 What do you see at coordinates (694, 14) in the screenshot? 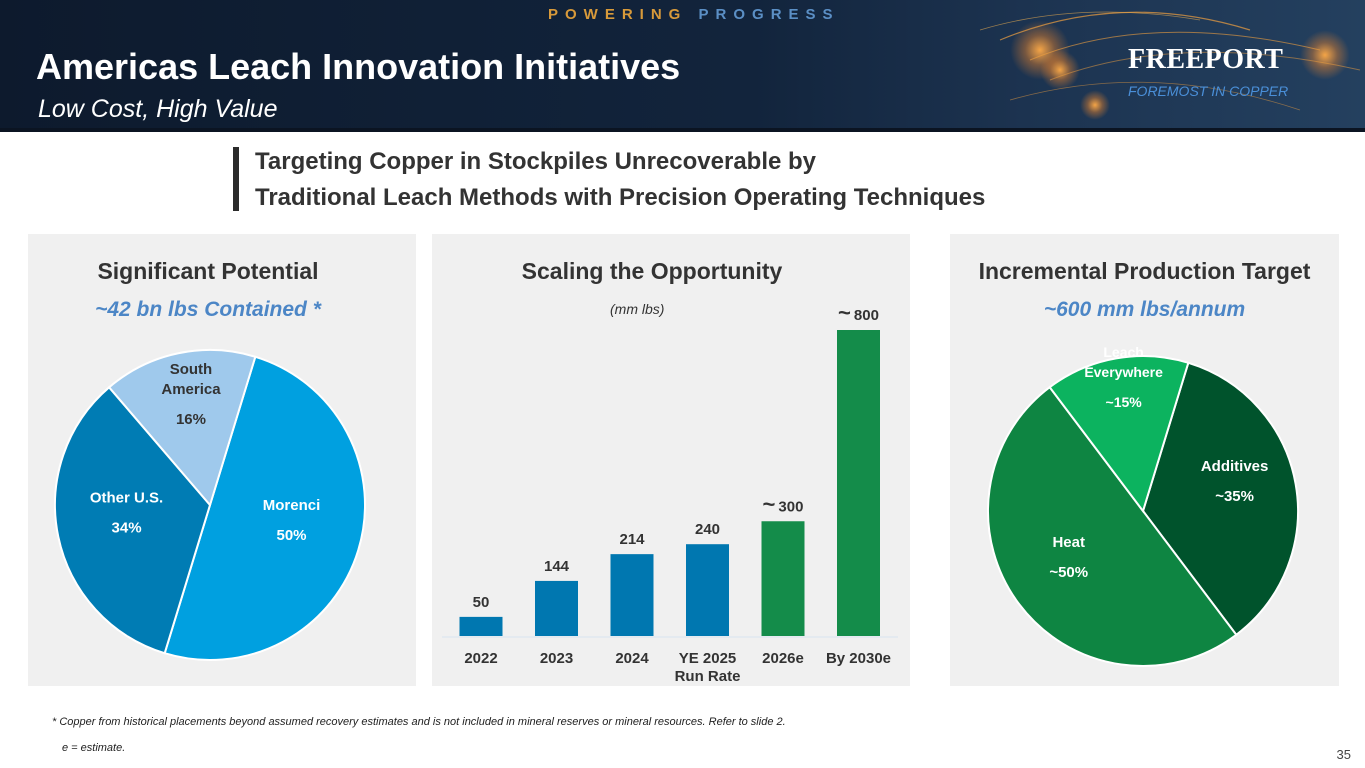
I see `tagline: POWERING PROGRESS` at bounding box center [694, 14].